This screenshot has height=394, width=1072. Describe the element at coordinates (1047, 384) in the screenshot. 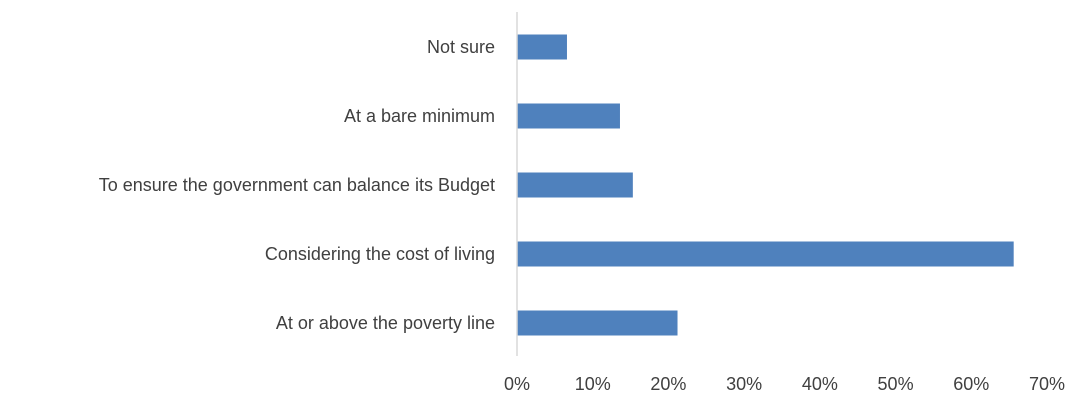

I see `x-tick-label: 70%` at that location.